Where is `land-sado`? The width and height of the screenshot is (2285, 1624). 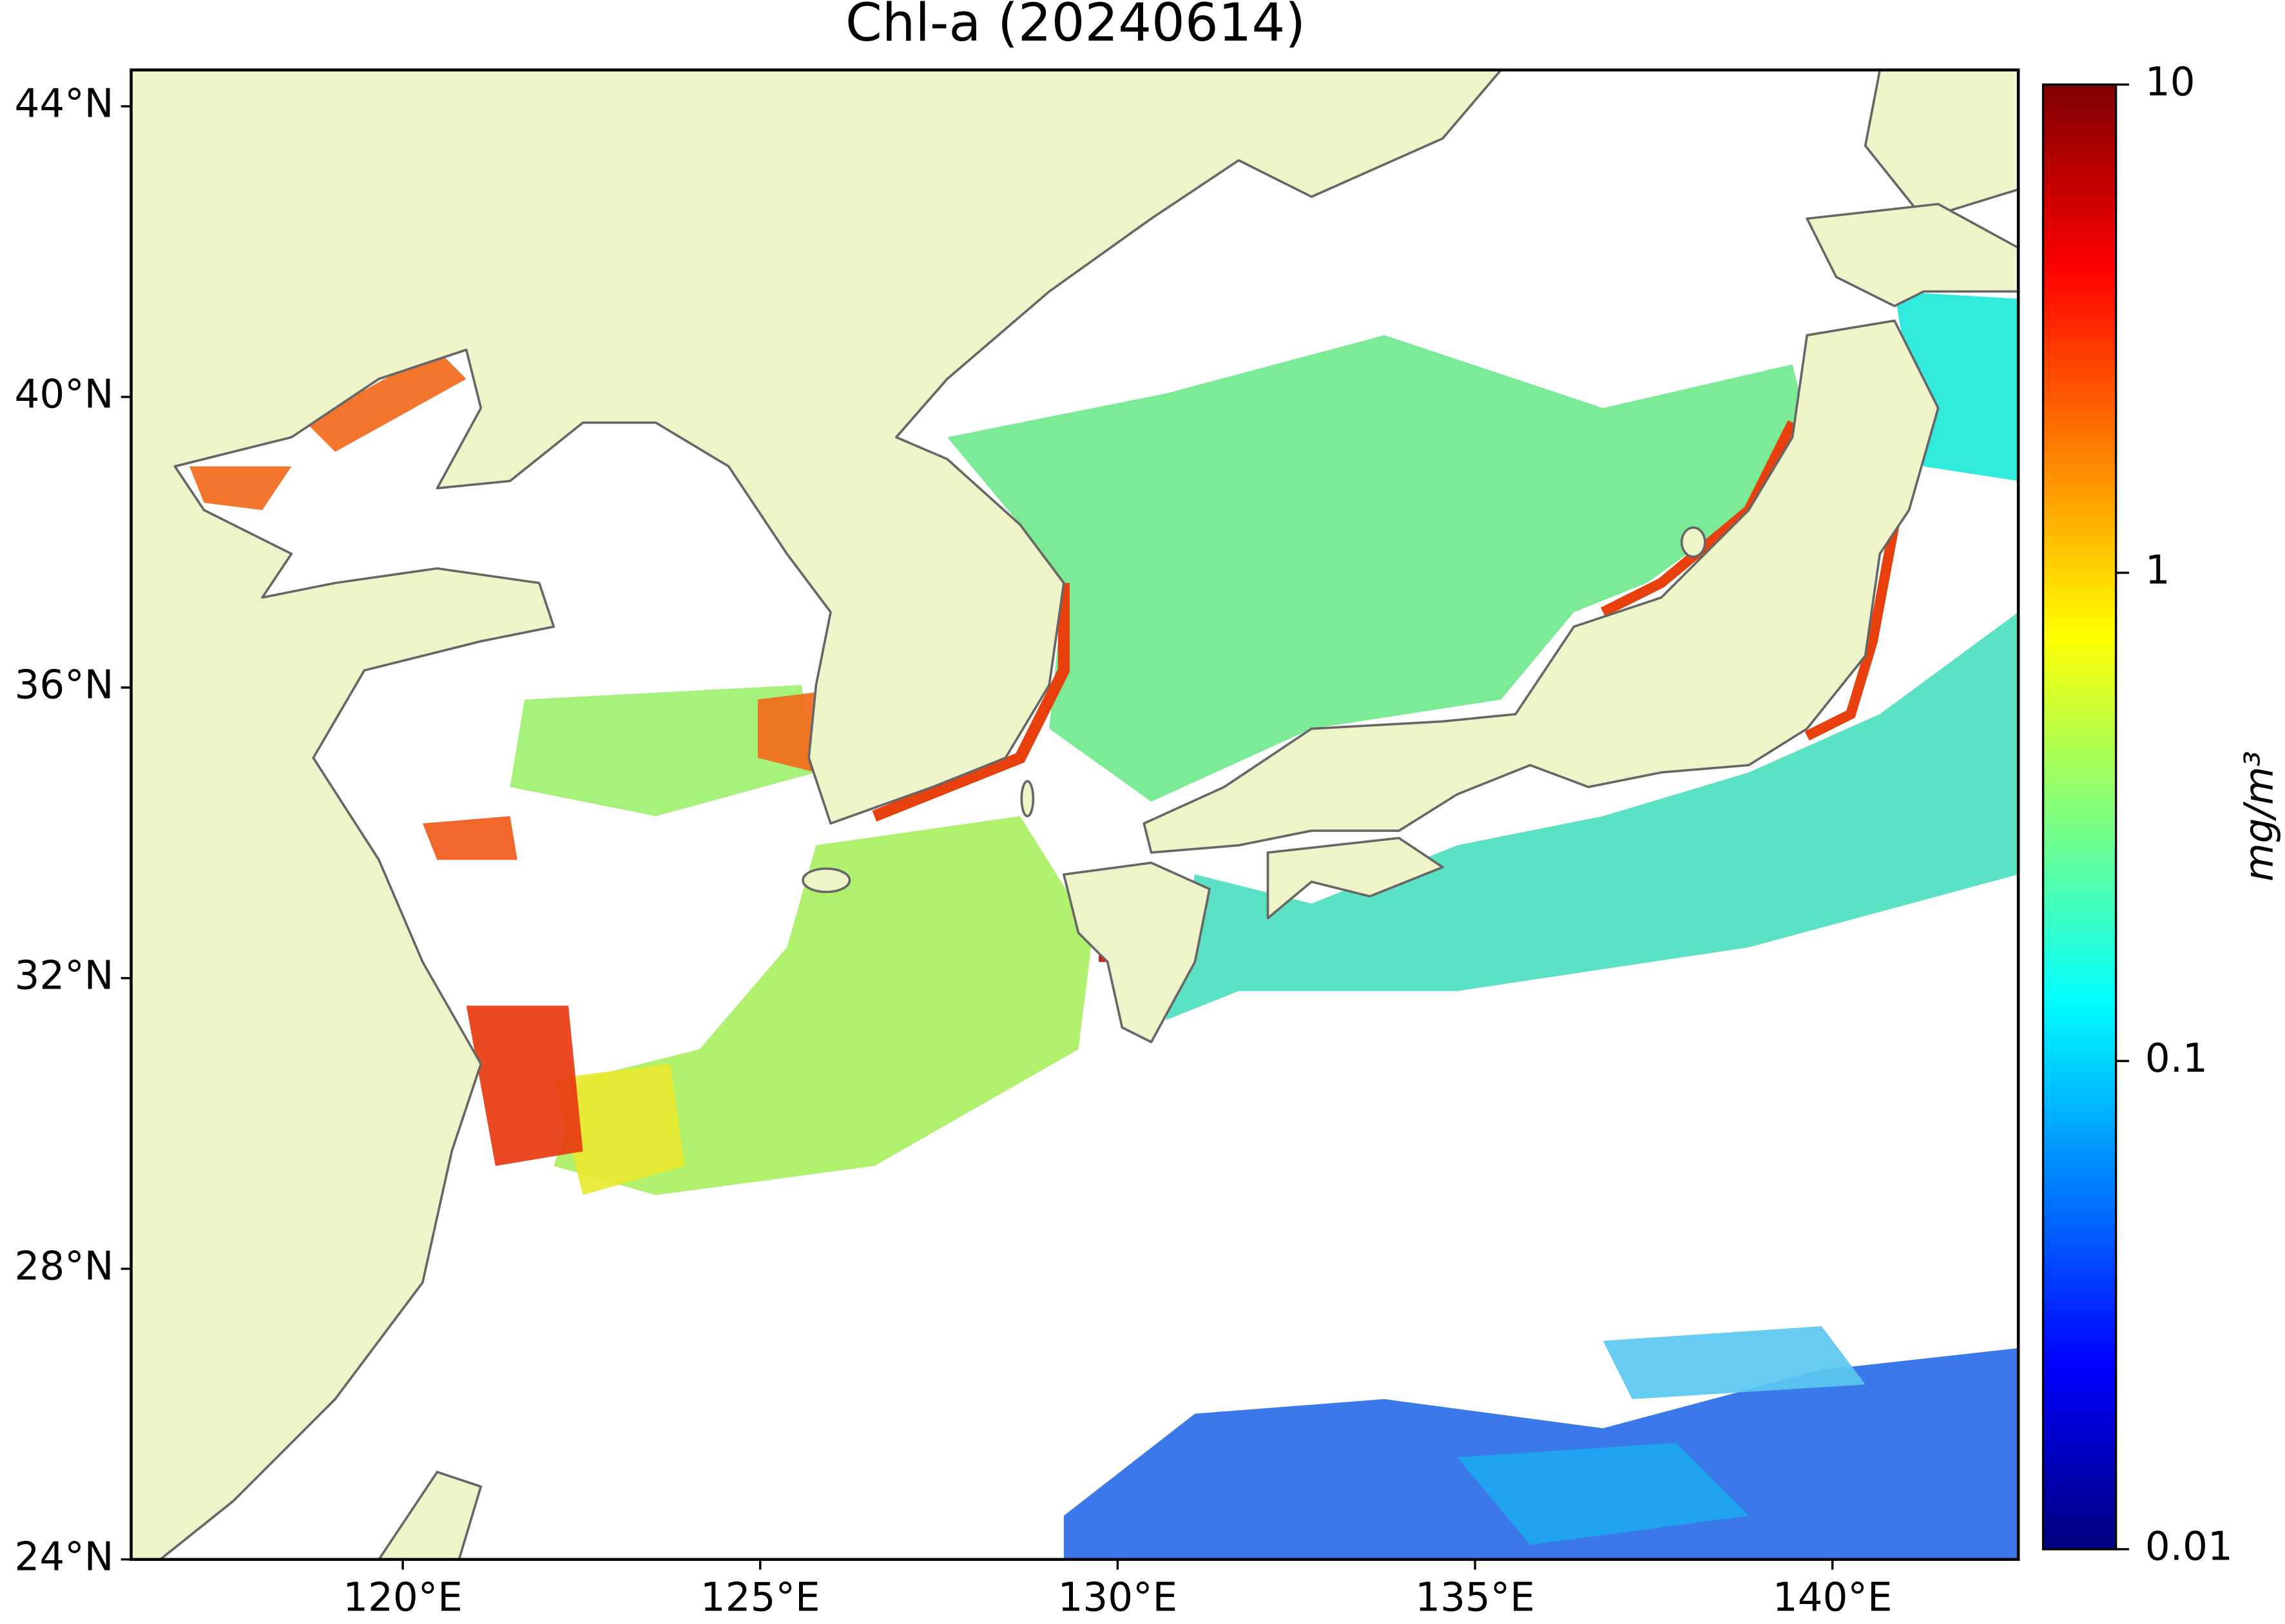 land-sado is located at coordinates (1693, 542).